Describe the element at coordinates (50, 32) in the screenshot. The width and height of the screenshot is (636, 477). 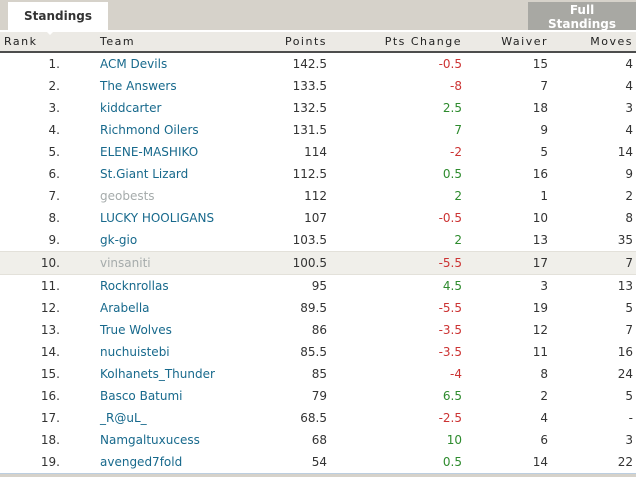
I see `active-tab-notch` at that location.